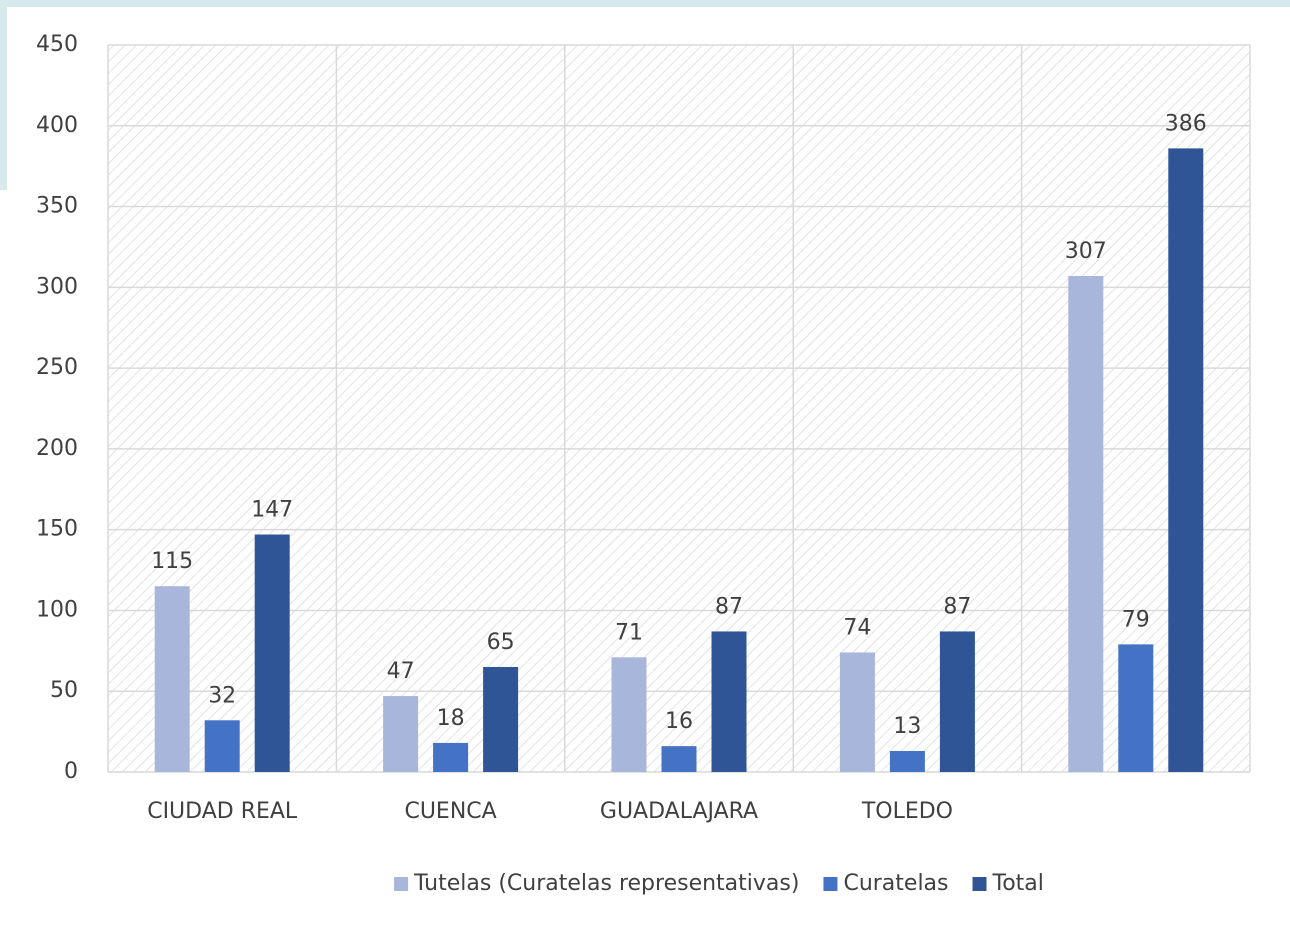 This screenshot has height=935, width=1290. What do you see at coordinates (57, 44) in the screenshot?
I see `y-tick-label: 450` at bounding box center [57, 44].